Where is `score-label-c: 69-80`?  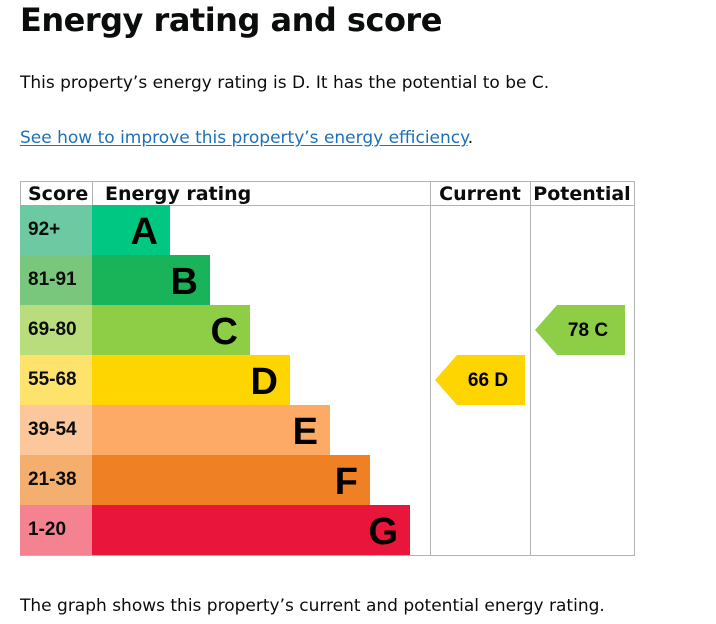 score-label-c: 69-80 is located at coordinates (52, 329).